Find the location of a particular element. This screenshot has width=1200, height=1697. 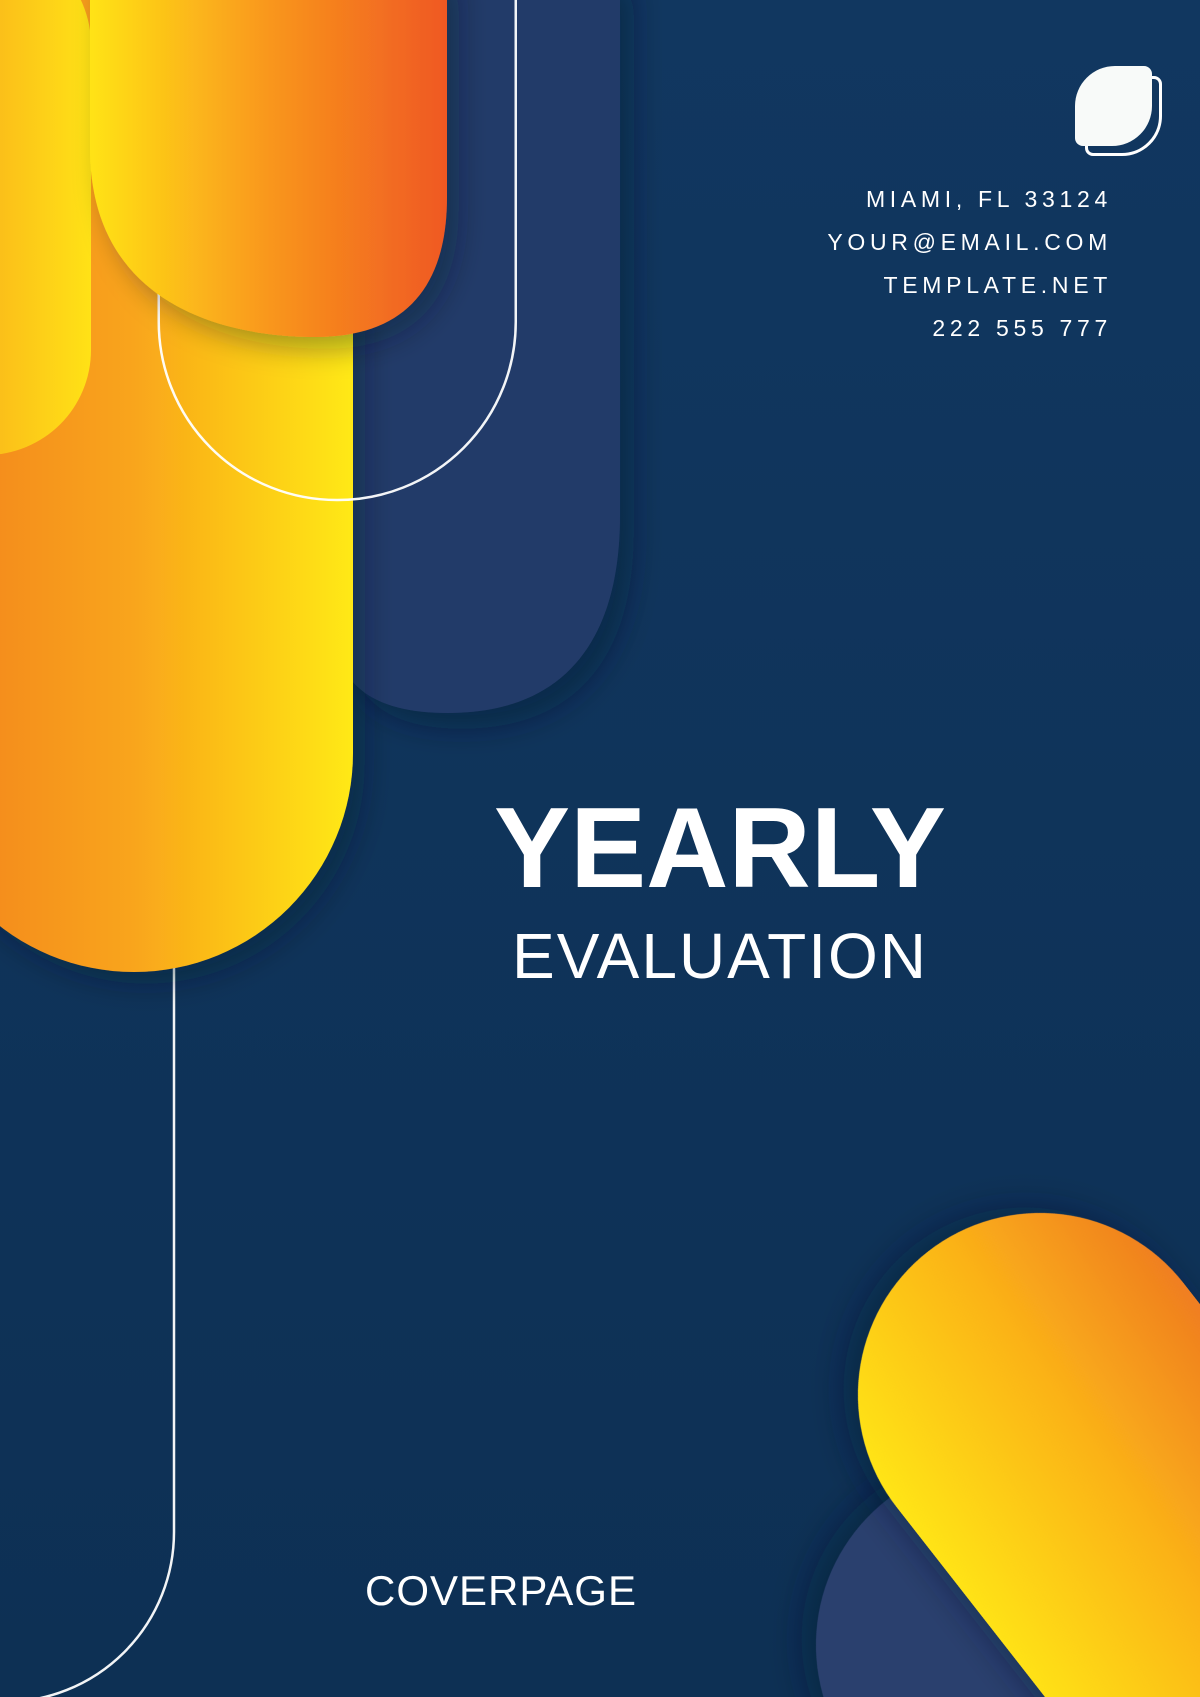

top-gradient-pill is located at coordinates (268, 168).